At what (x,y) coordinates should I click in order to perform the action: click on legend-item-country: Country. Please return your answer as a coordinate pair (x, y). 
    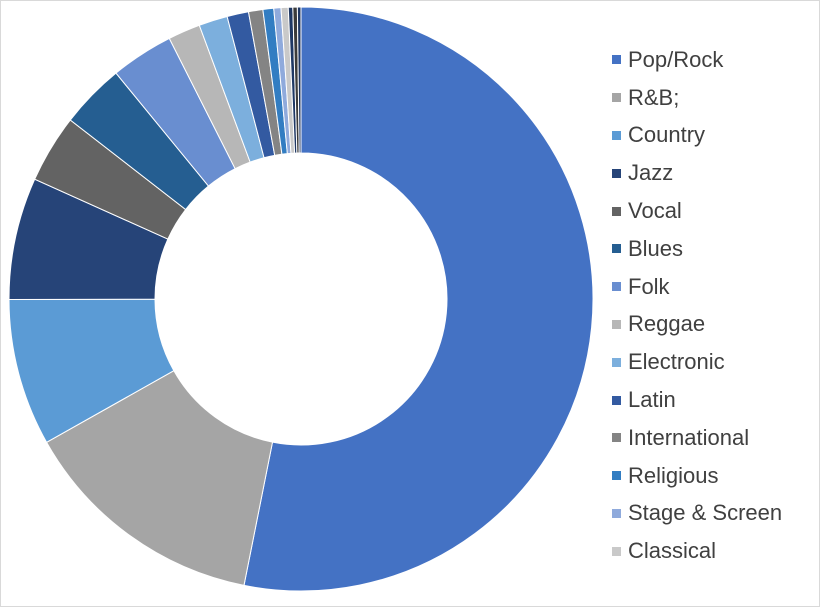
    Looking at the image, I should click on (697, 136).